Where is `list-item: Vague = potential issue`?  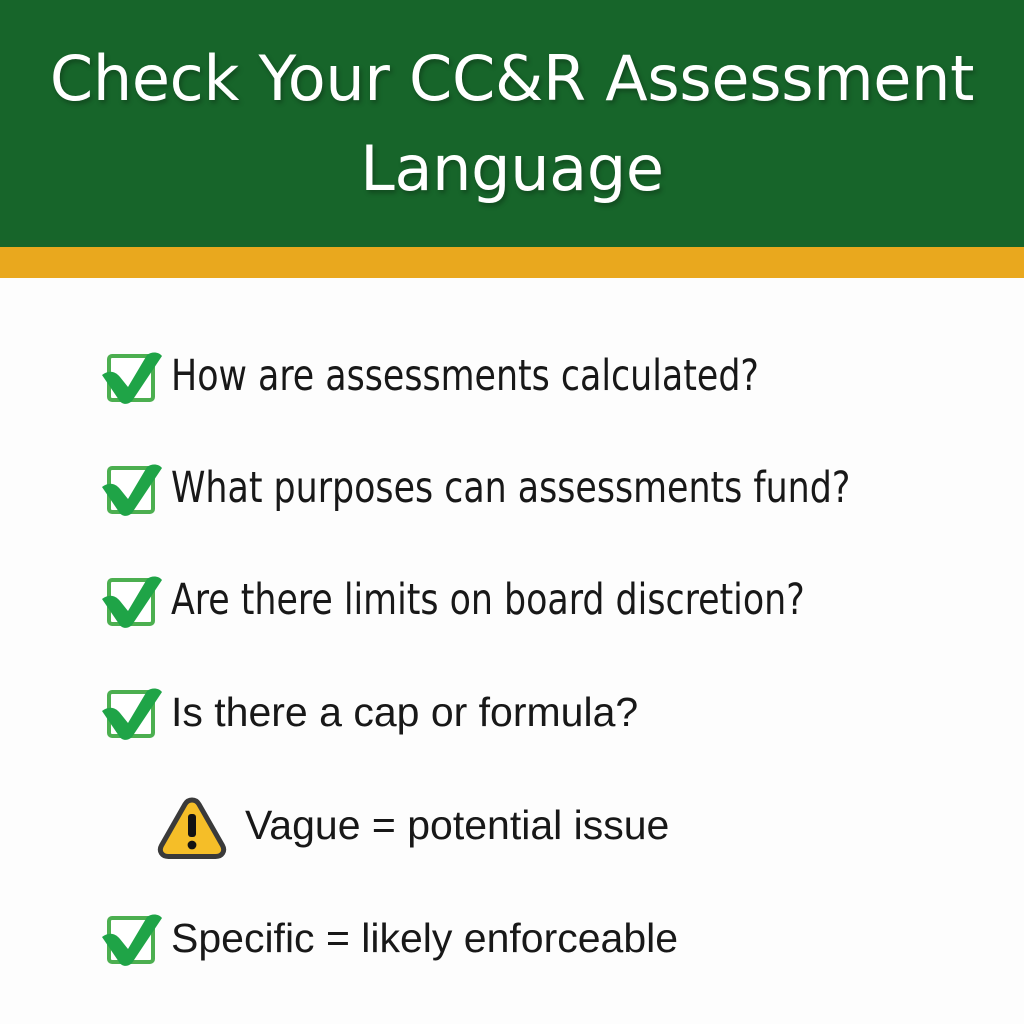
list-item: Vague = potential issue is located at coordinates (529, 827).